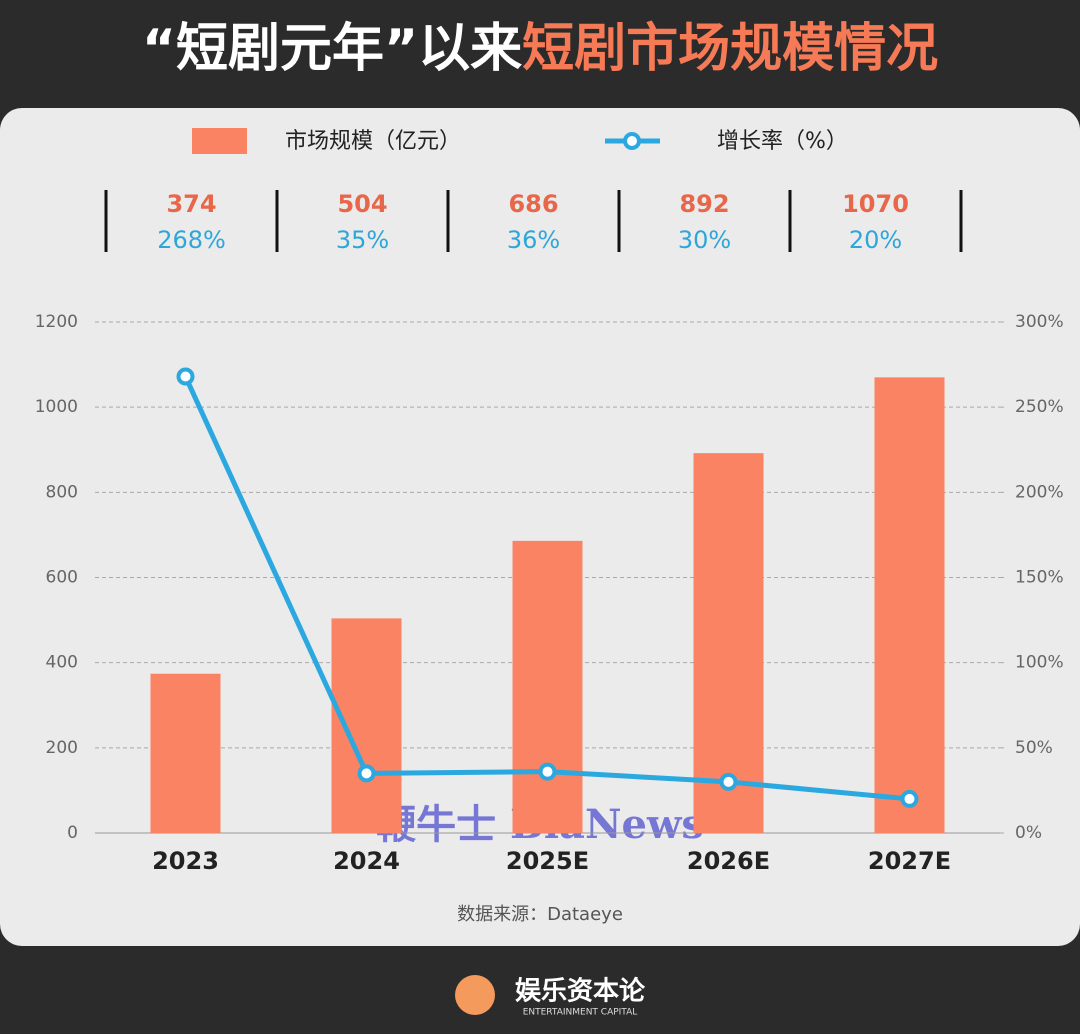 The width and height of the screenshot is (1080, 1034). I want to click on y-tick-label: 800, so click(62, 492).